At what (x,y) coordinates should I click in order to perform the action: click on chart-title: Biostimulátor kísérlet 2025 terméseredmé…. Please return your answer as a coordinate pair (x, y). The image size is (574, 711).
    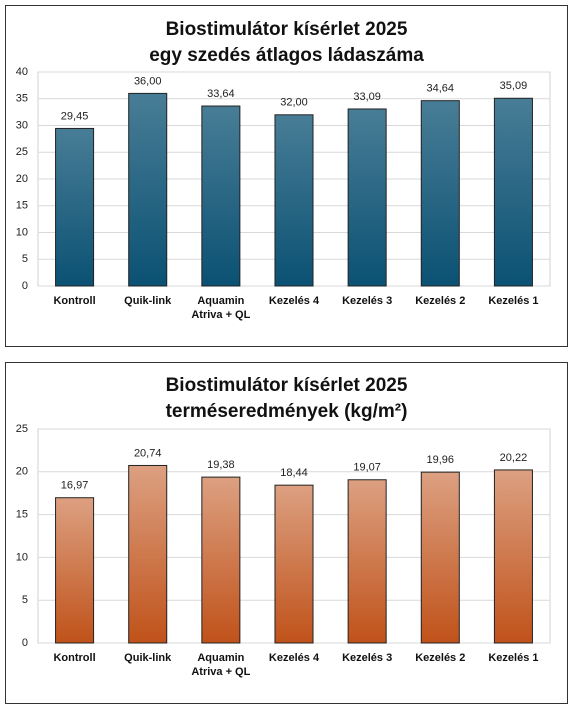
    Looking at the image, I should click on (286, 398).